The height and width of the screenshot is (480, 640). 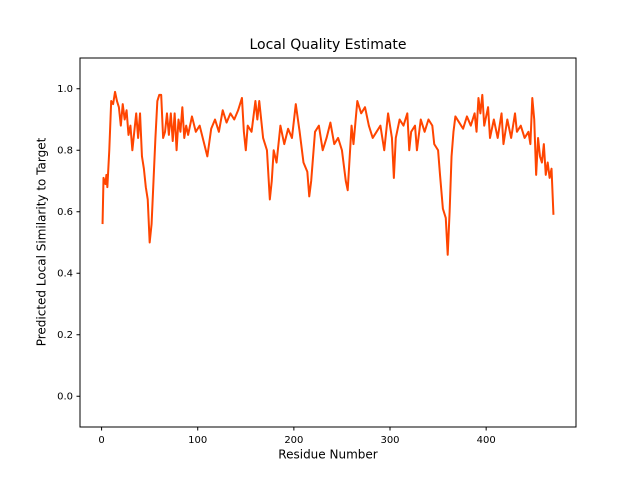 I want to click on x-tick-label: 200, so click(x=293, y=440).